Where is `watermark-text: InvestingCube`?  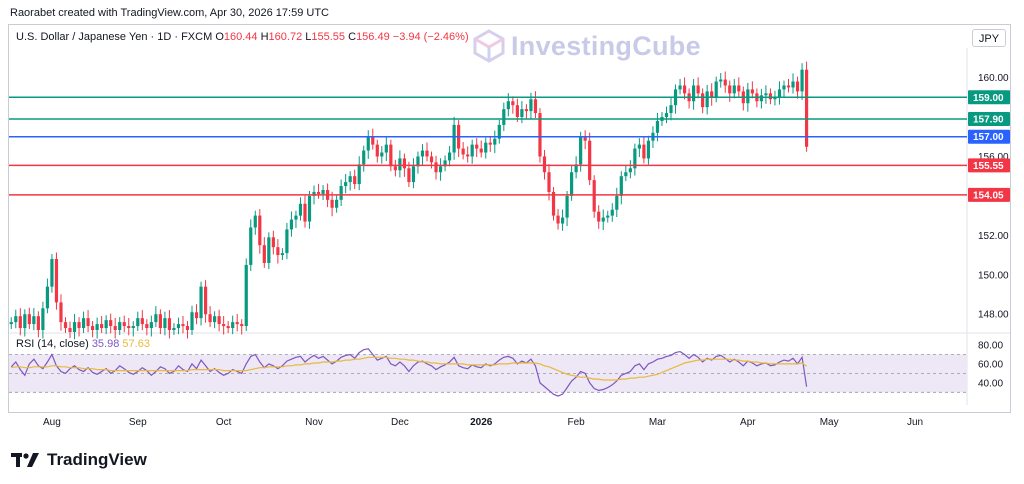
watermark-text: InvestingCube is located at coordinates (606, 45).